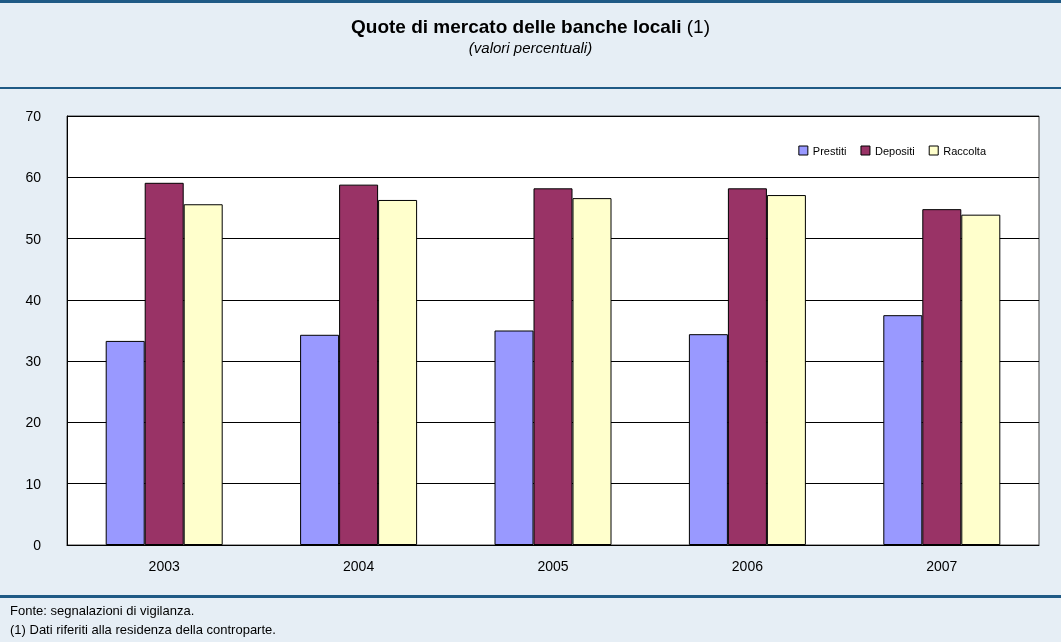 This screenshot has width=1061, height=642. What do you see at coordinates (102, 610) in the screenshot?
I see `source-note: Fonte: segnalazioni di vigilanza.` at bounding box center [102, 610].